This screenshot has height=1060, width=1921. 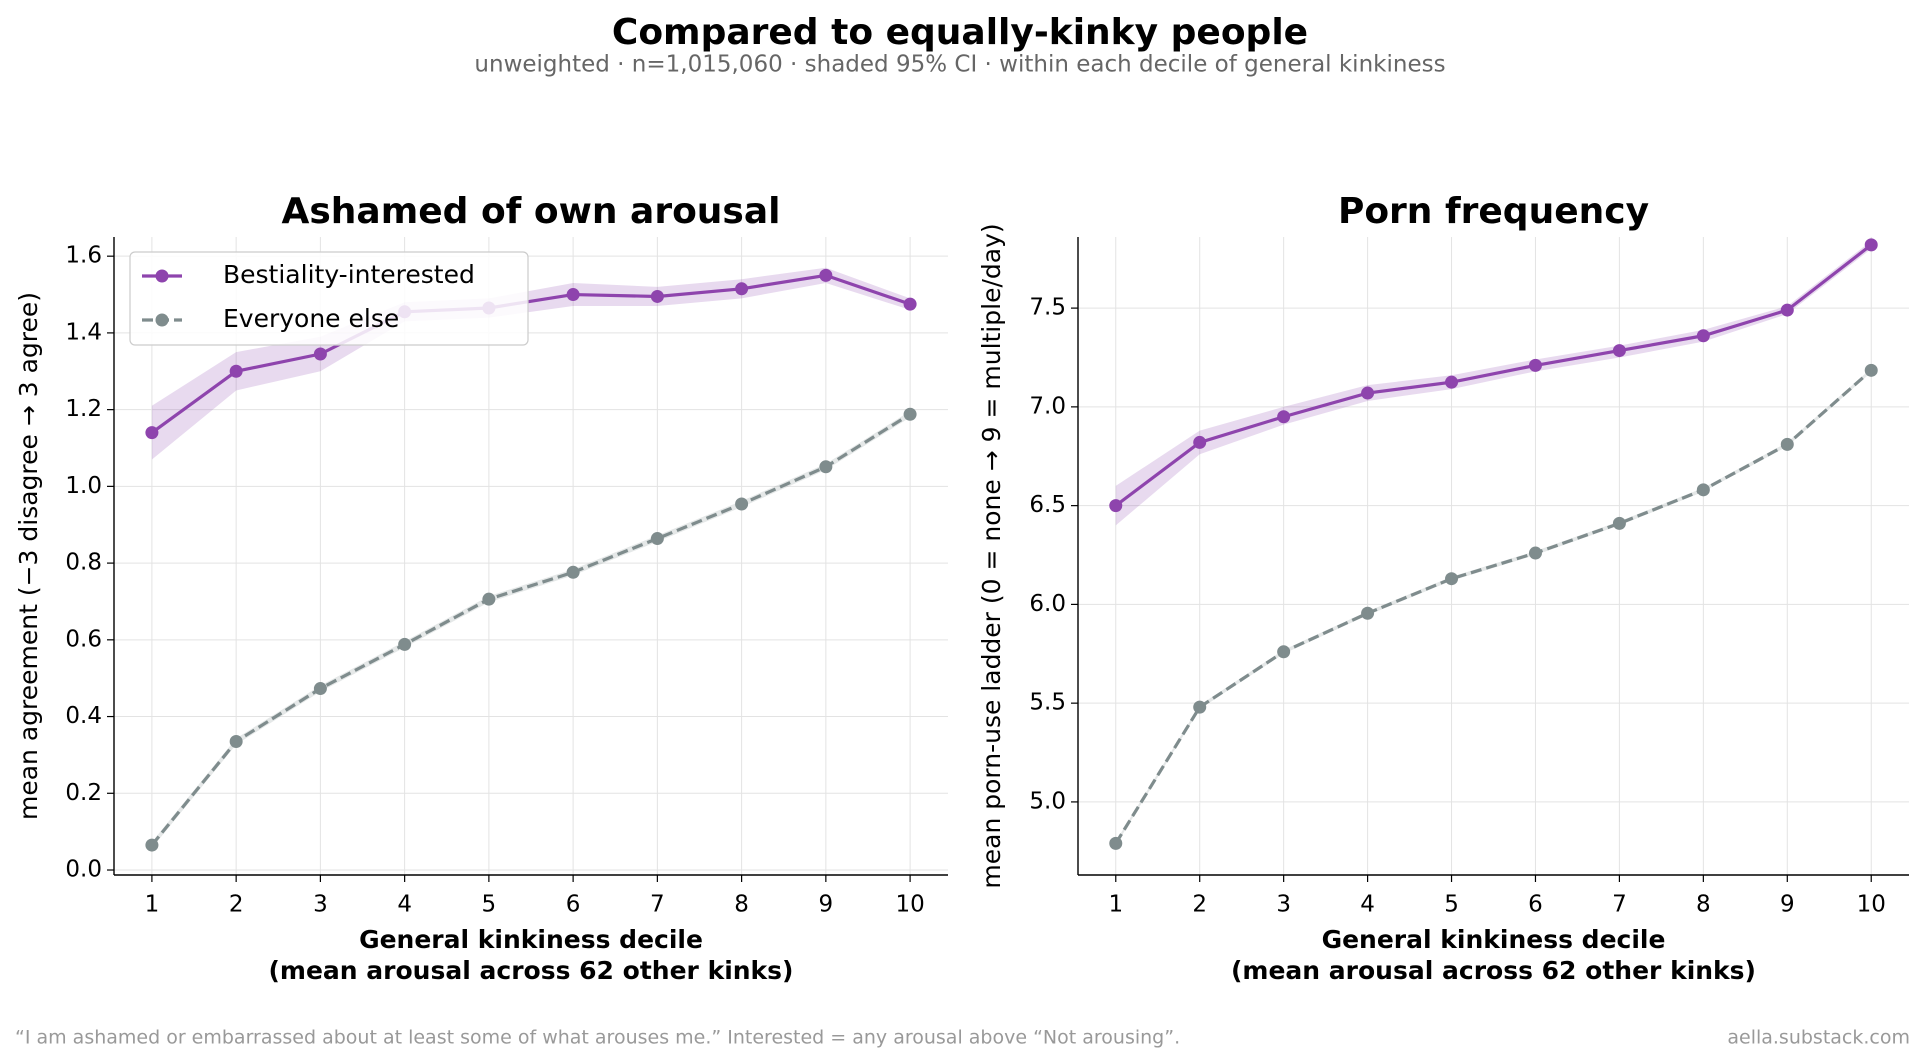 What do you see at coordinates (311, 318) in the screenshot?
I see `legend-label: Everyone else` at bounding box center [311, 318].